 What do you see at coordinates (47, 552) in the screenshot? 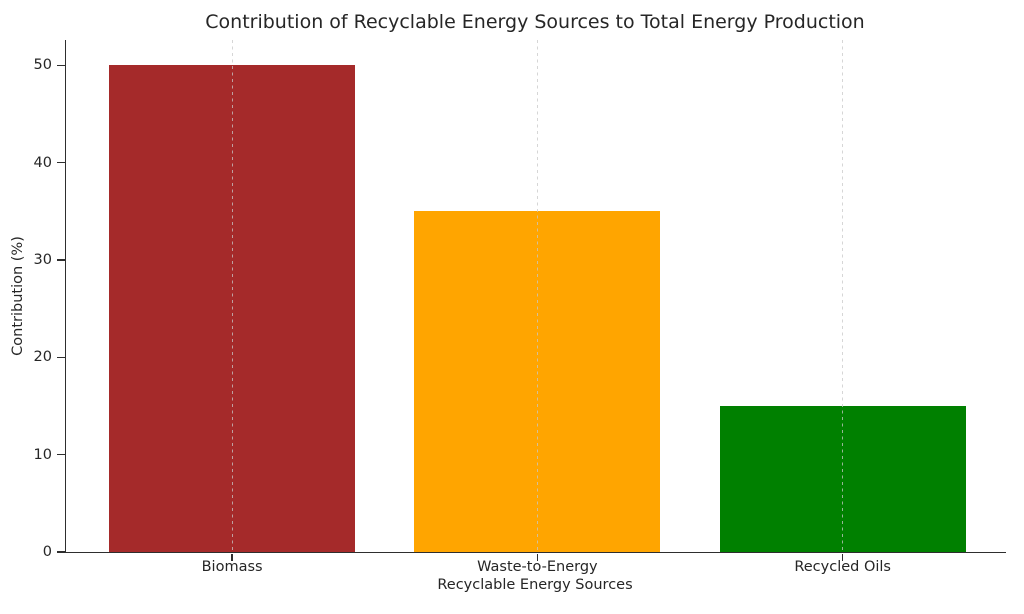
I see `y-tick-label: 0` at bounding box center [47, 552].